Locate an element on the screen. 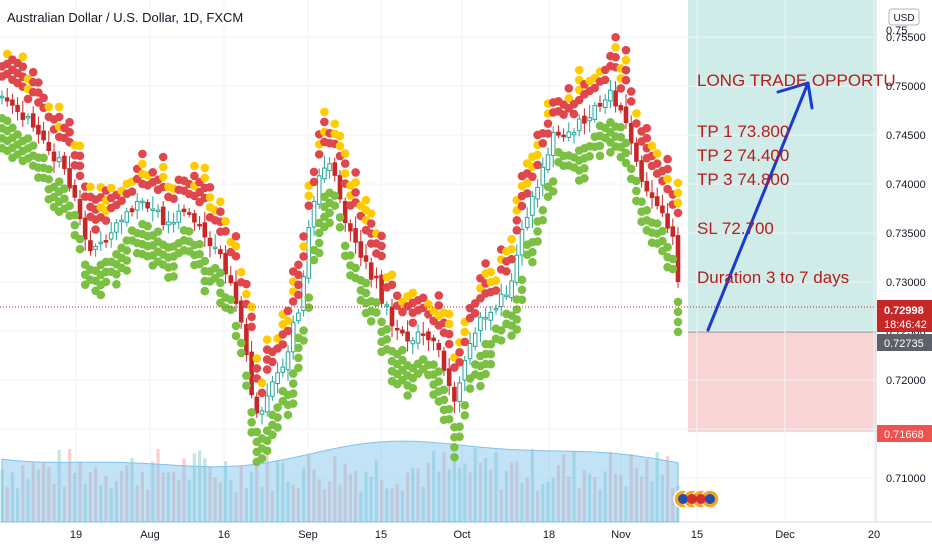 The height and width of the screenshot is (555, 932). trade-arrow is located at coordinates (760, 206).